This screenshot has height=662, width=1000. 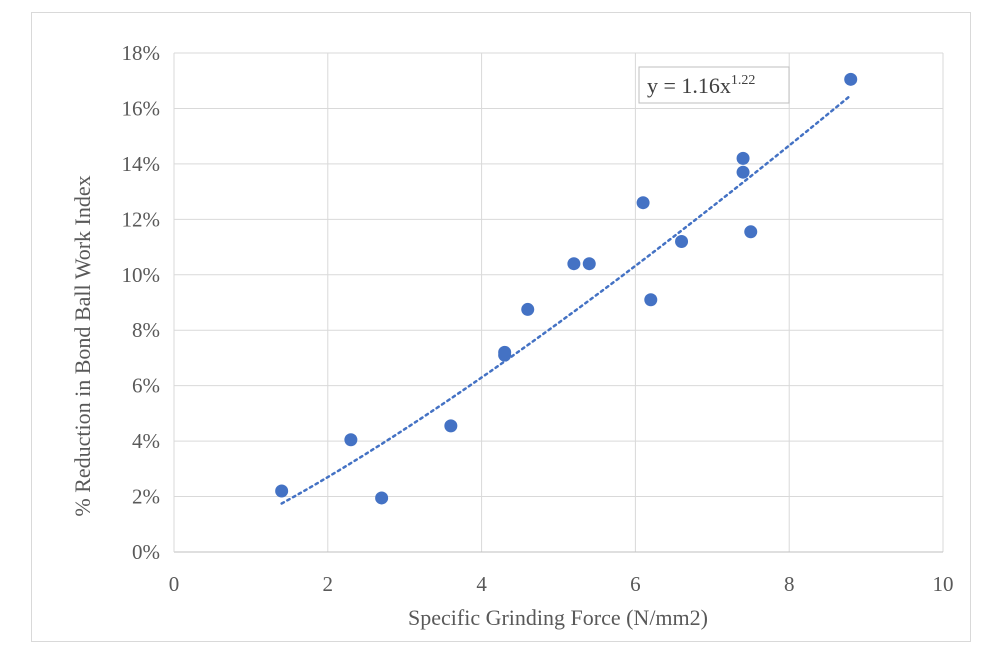 I want to click on y-tick-label: 0%, so click(x=146, y=552).